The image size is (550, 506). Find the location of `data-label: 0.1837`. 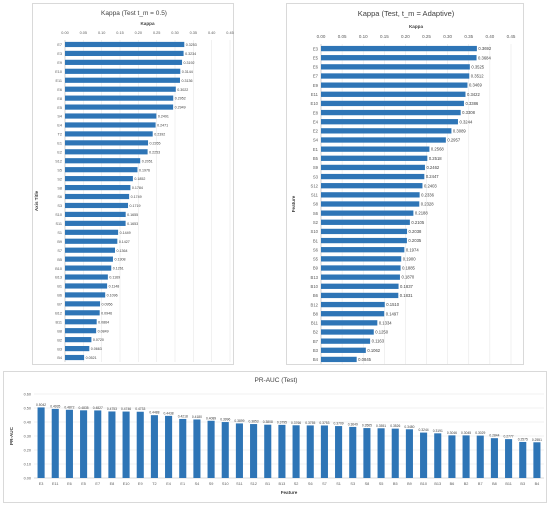

data-label: 0.1837 is located at coordinates (406, 286).